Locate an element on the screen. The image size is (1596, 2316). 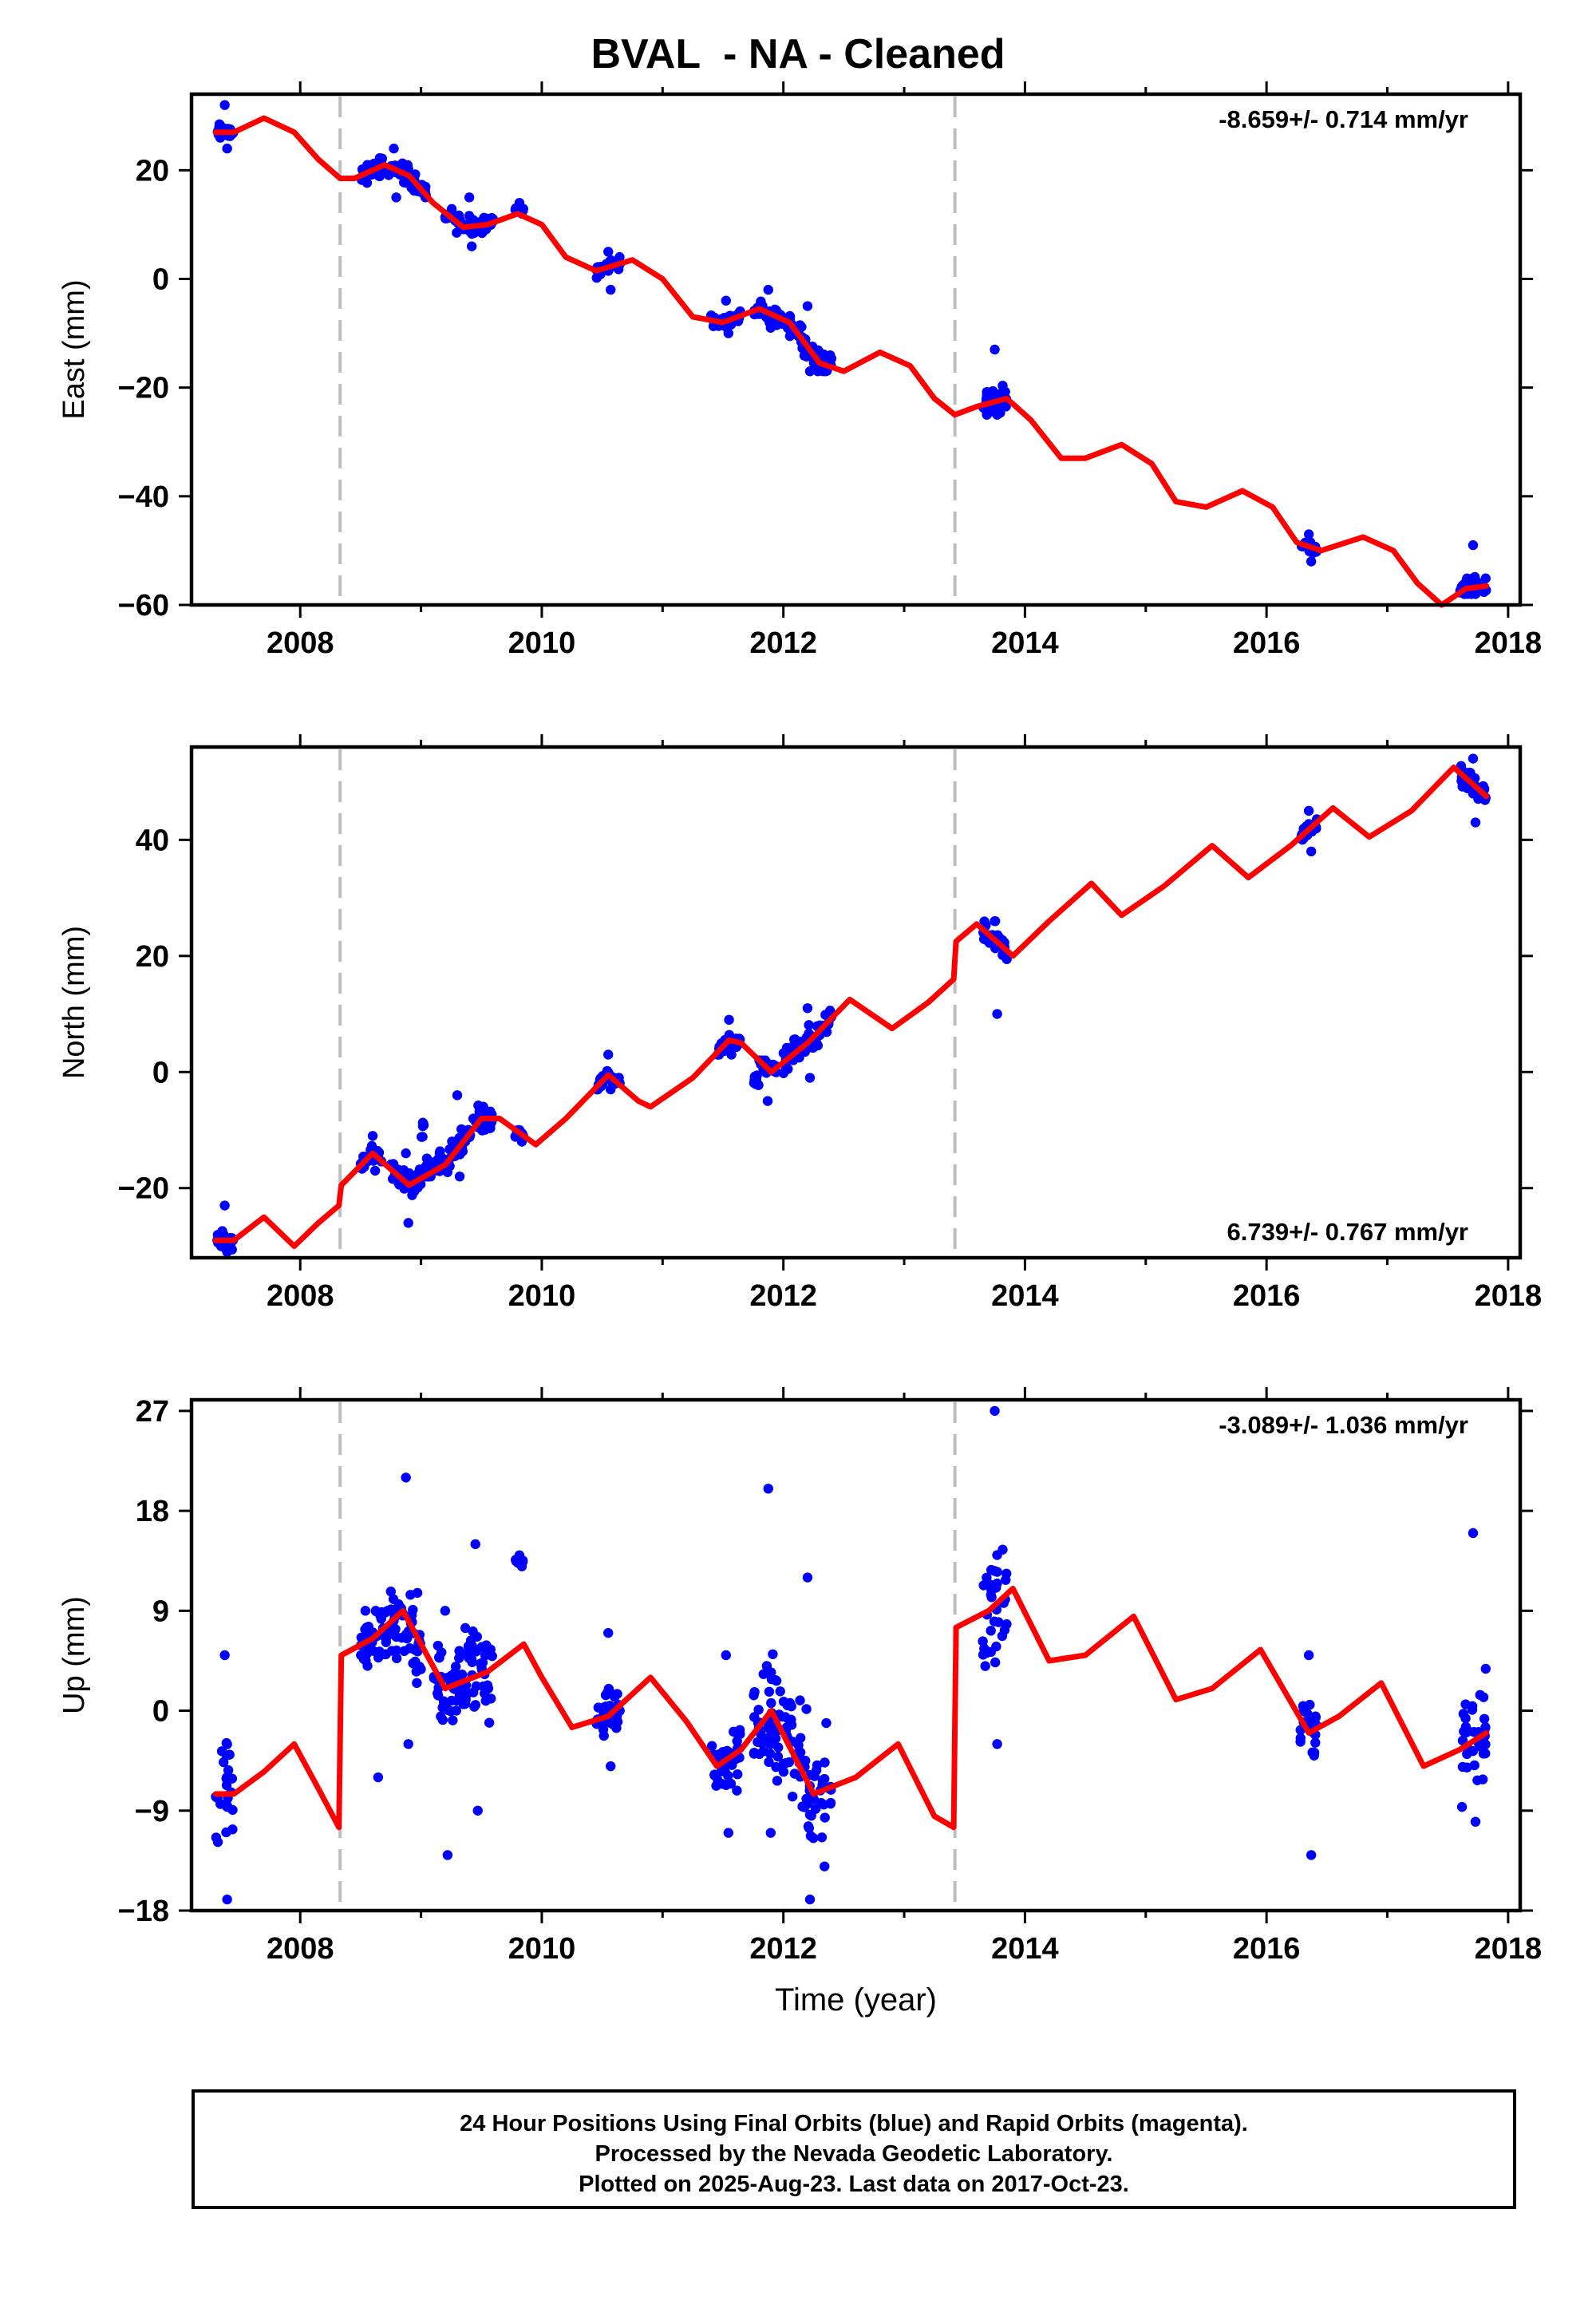
panel3-model-line is located at coordinates (851, 1708).